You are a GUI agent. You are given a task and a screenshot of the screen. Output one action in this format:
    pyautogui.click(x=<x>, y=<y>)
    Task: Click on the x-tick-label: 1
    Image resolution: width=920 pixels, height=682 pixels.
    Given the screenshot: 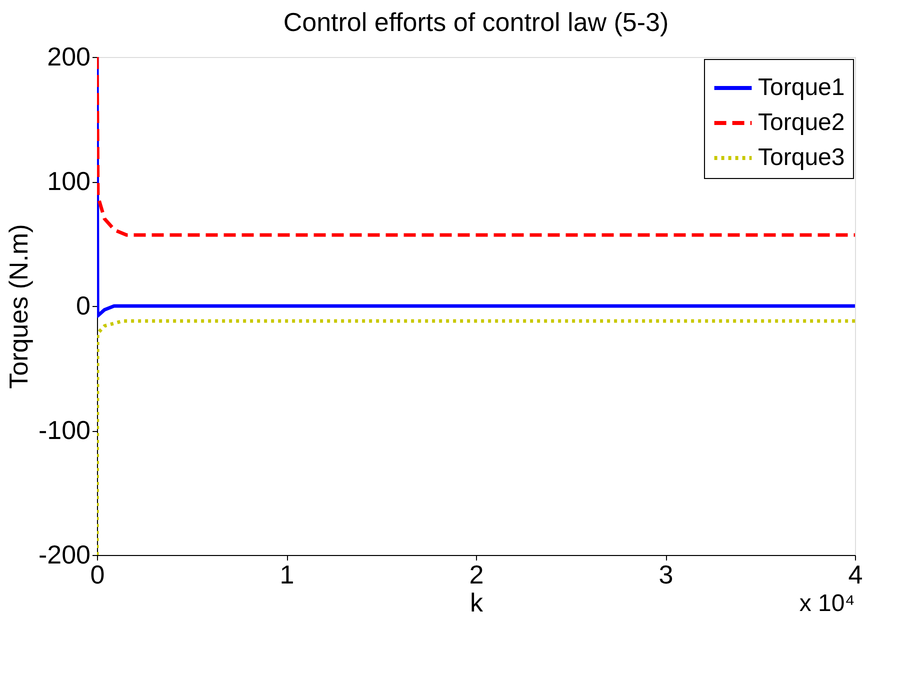 What is the action you would take?
    pyautogui.click(x=287, y=575)
    